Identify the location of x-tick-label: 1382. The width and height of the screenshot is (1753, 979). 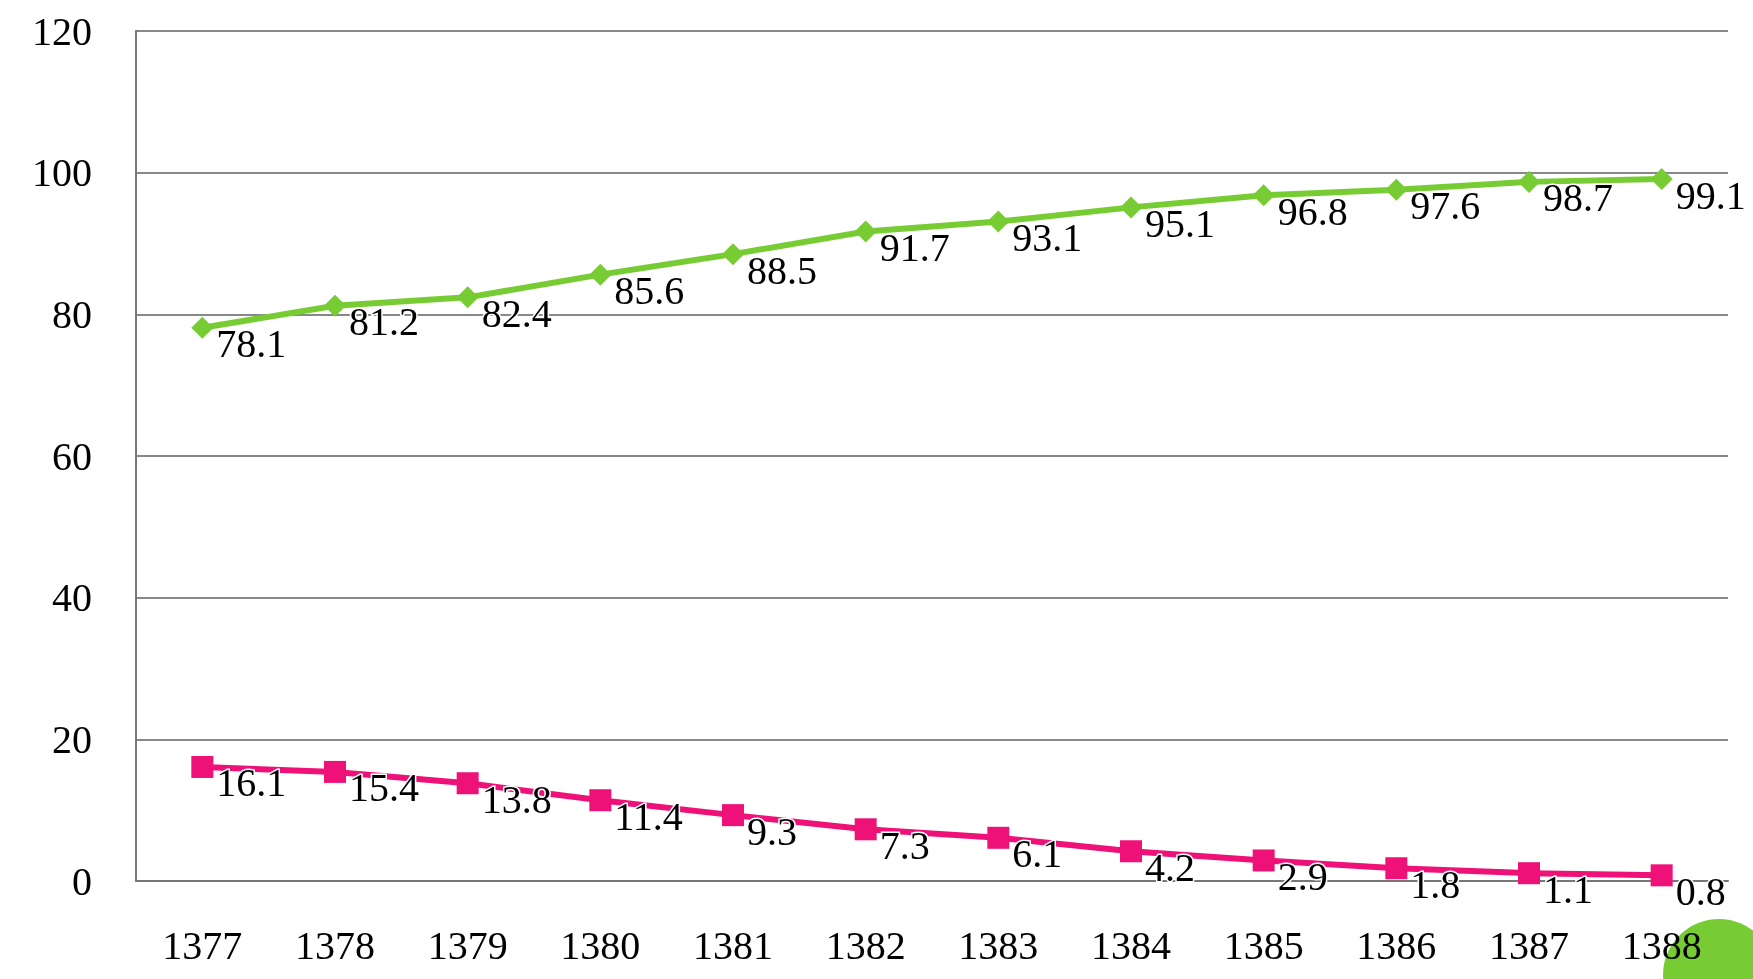
(865, 945).